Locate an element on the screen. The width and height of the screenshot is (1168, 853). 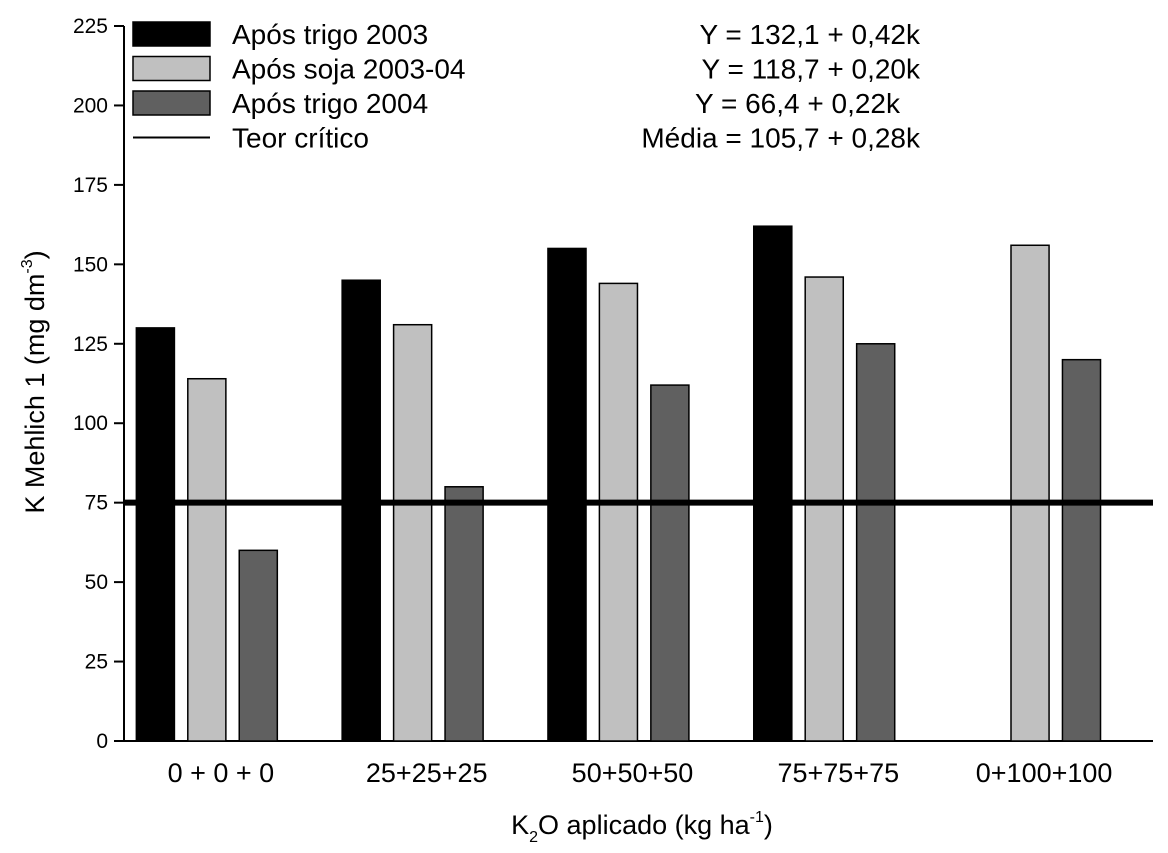
x-axis-title-sub: 2 is located at coordinates (533, 837).